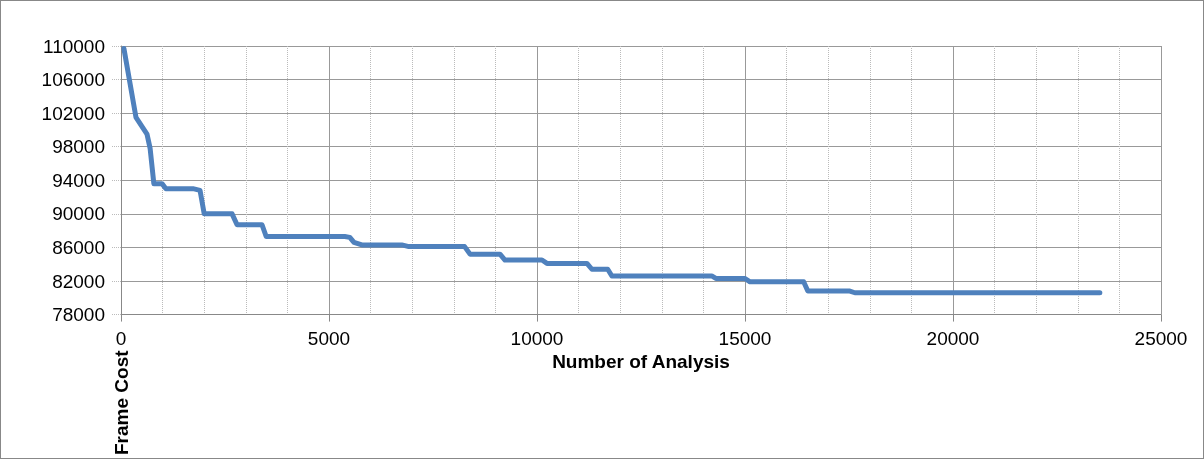 This screenshot has height=459, width=1204. Describe the element at coordinates (953, 338) in the screenshot. I see `x-tick-label: 20000` at that location.